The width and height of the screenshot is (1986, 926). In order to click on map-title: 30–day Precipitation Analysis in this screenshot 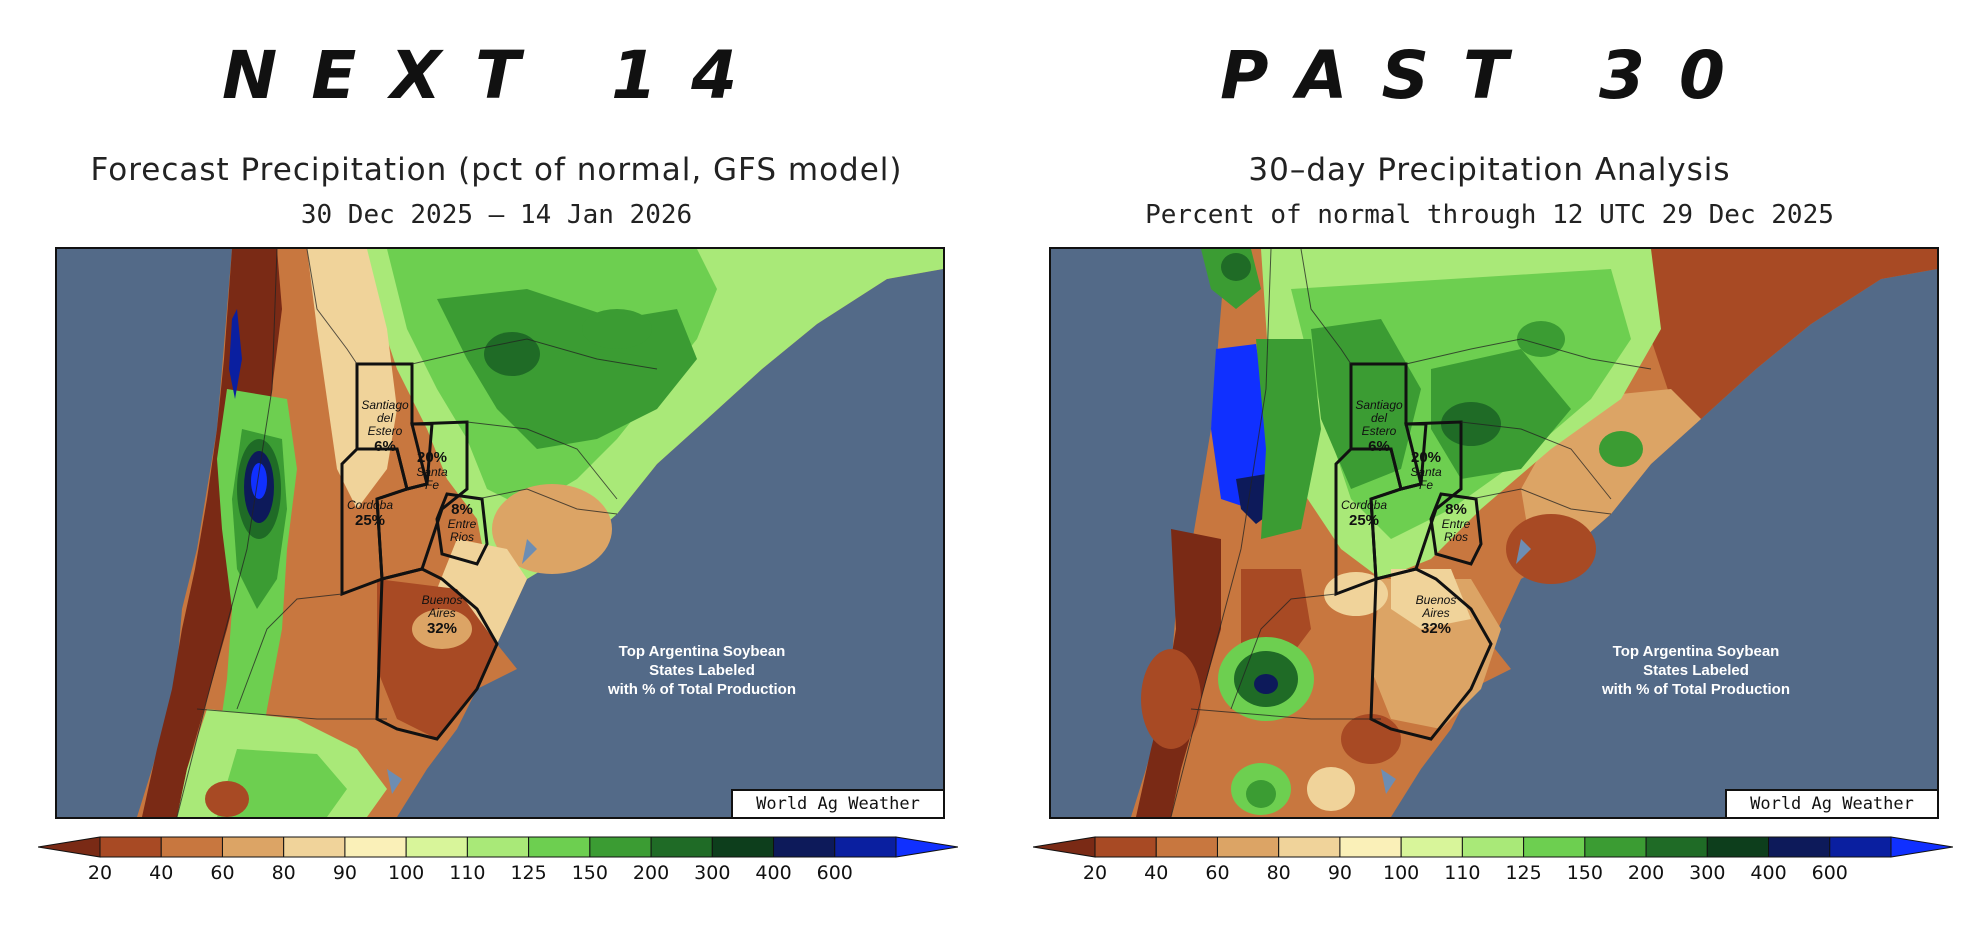, I will do `click(1489, 170)`.